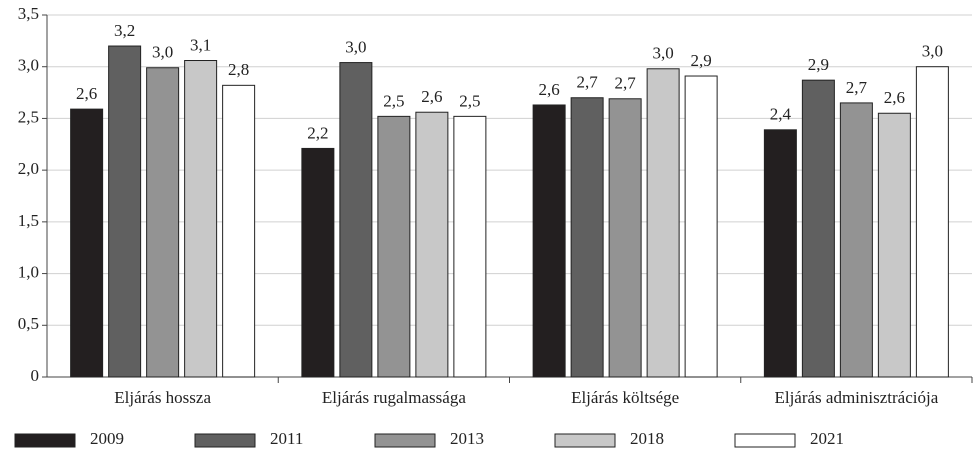 This screenshot has width=973, height=455. What do you see at coordinates (107, 438) in the screenshot?
I see `legend-label: 2009` at bounding box center [107, 438].